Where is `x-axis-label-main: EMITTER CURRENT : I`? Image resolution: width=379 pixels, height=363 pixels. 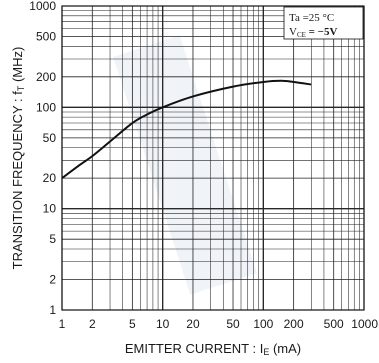 x-axis-label-main: EMITTER CURRENT : I is located at coordinates (194, 348).